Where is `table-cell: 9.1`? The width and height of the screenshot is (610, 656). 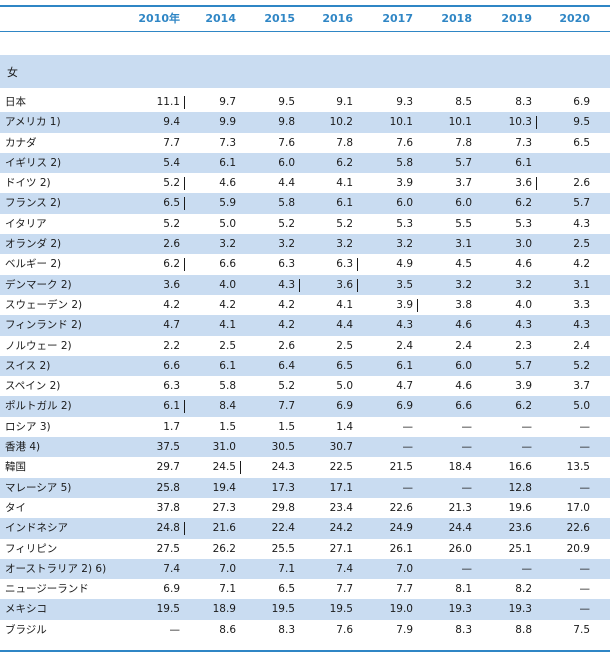 table-cell: 9.1 is located at coordinates (344, 102).